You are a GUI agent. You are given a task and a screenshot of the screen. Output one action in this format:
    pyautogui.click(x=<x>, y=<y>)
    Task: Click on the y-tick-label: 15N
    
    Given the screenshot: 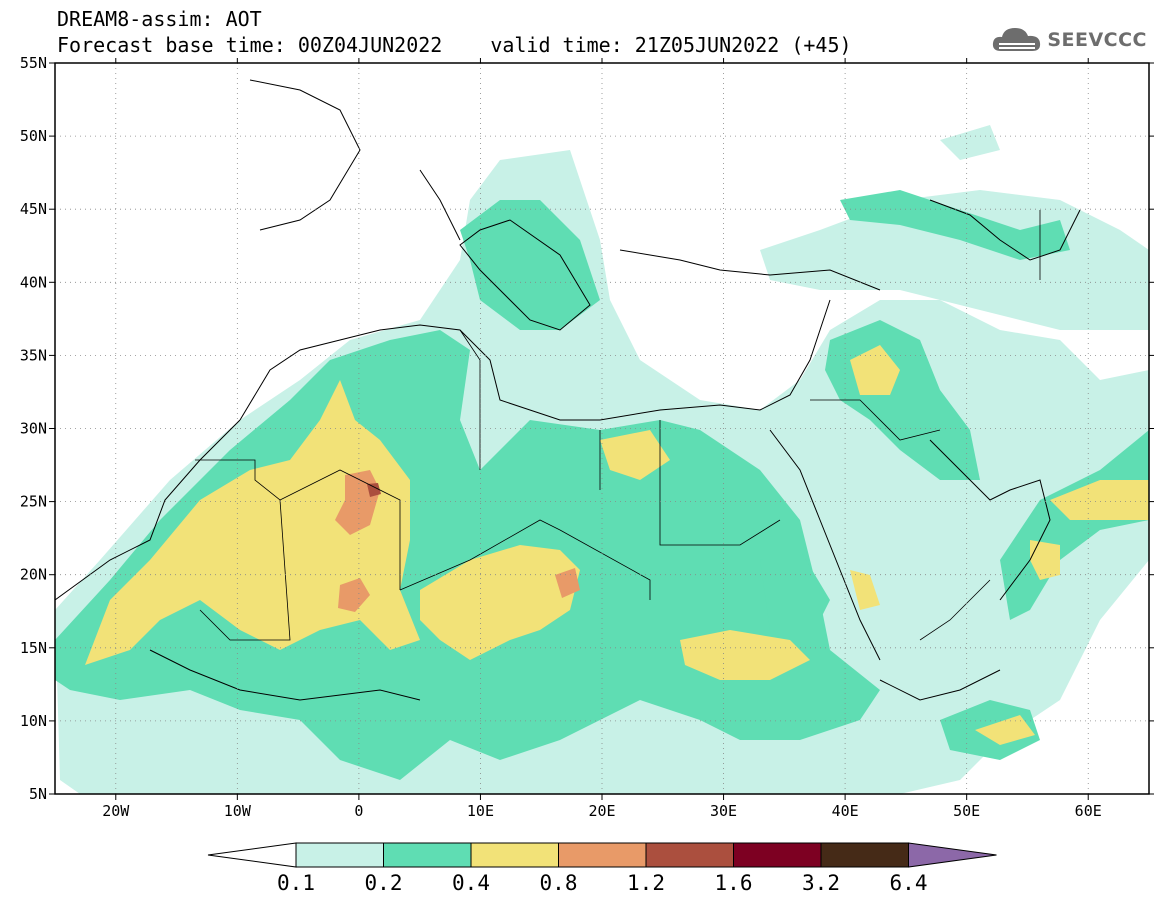 What is the action you would take?
    pyautogui.click(x=33, y=648)
    